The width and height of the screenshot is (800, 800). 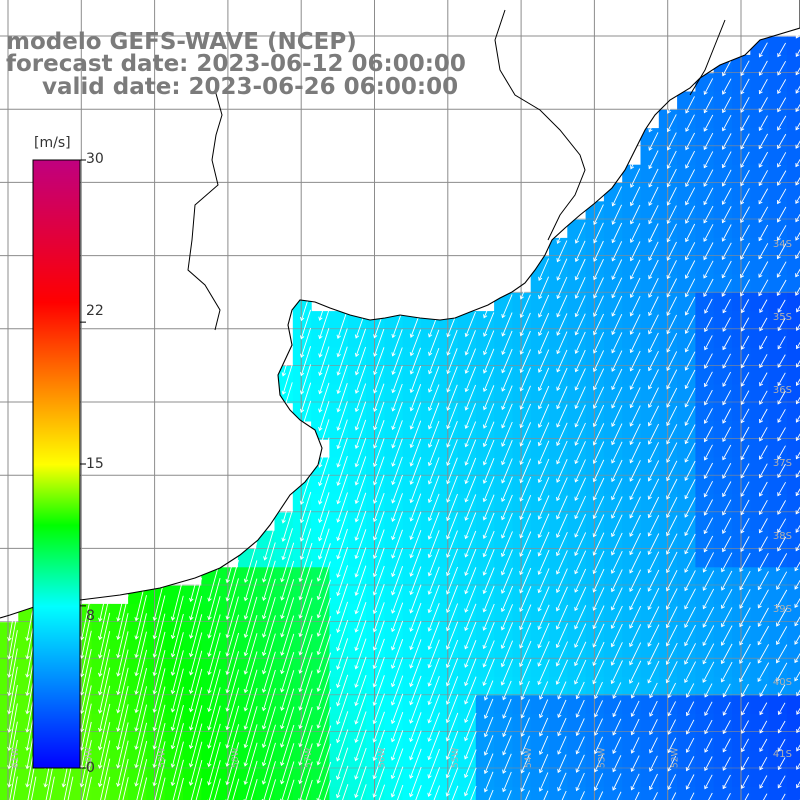 What do you see at coordinates (236, 758) in the screenshot?
I see `lon-label: 58W` at bounding box center [236, 758].